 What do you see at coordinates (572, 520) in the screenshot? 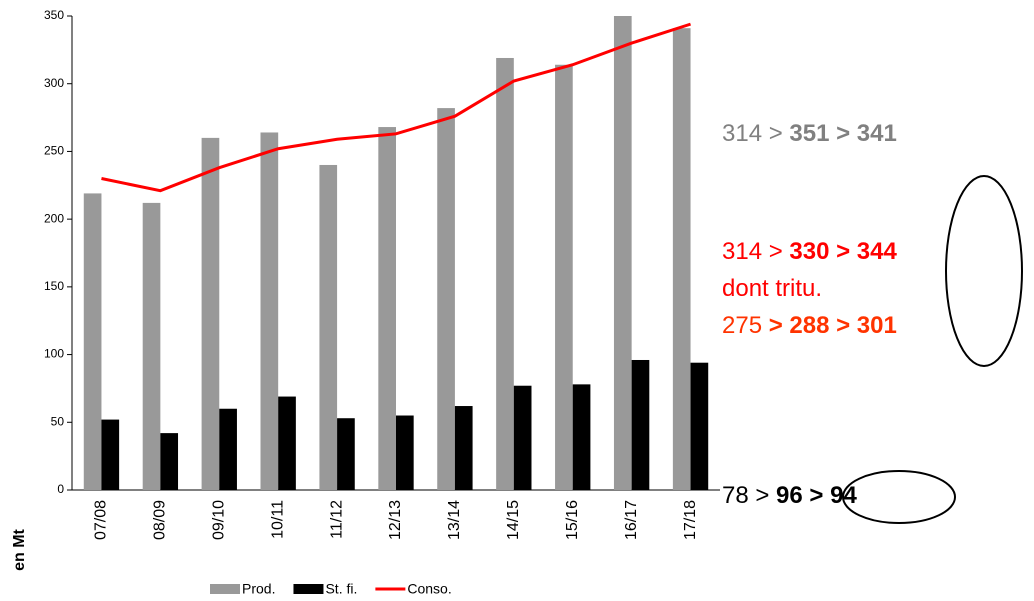
I see `x-tick-label: 15/16` at bounding box center [572, 520].